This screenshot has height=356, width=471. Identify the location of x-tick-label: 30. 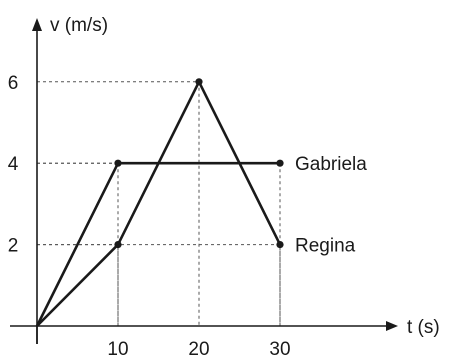
(279, 347).